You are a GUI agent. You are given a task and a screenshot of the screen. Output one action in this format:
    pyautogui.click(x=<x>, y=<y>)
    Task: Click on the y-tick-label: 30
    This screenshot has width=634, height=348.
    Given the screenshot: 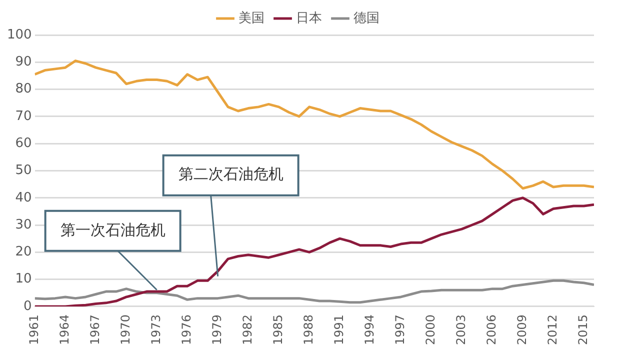 What is the action you would take?
    pyautogui.click(x=23, y=224)
    